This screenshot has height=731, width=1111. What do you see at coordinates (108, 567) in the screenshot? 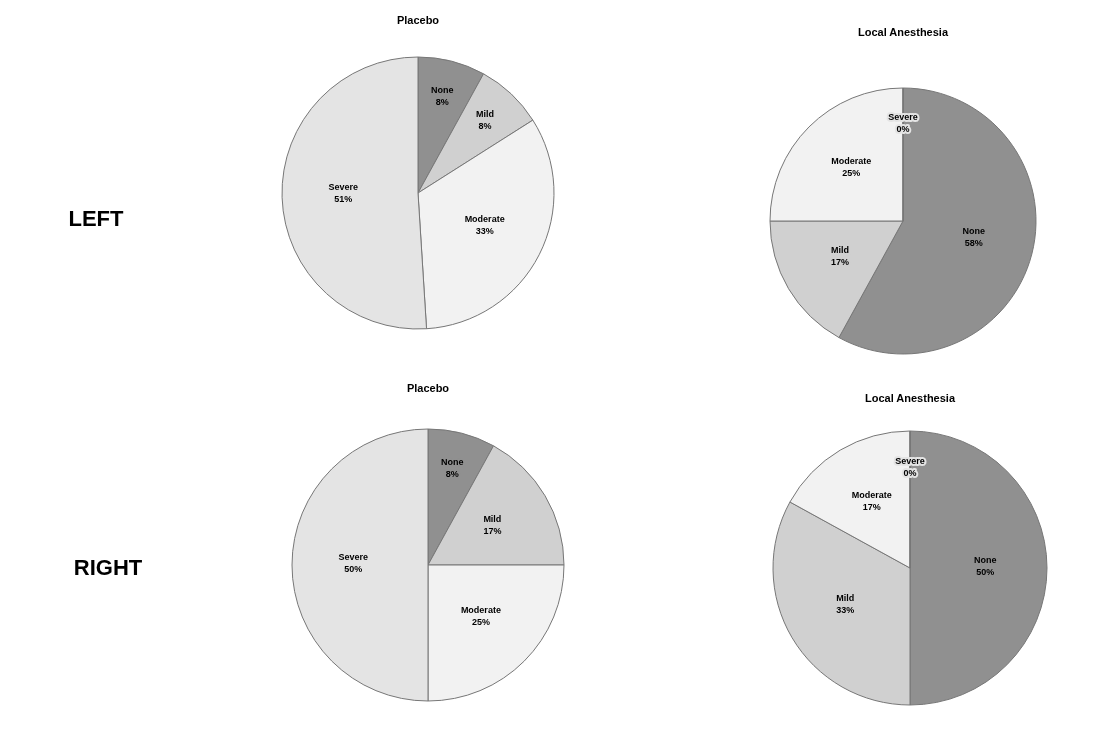
I see `text: RIGHT` at bounding box center [108, 567].